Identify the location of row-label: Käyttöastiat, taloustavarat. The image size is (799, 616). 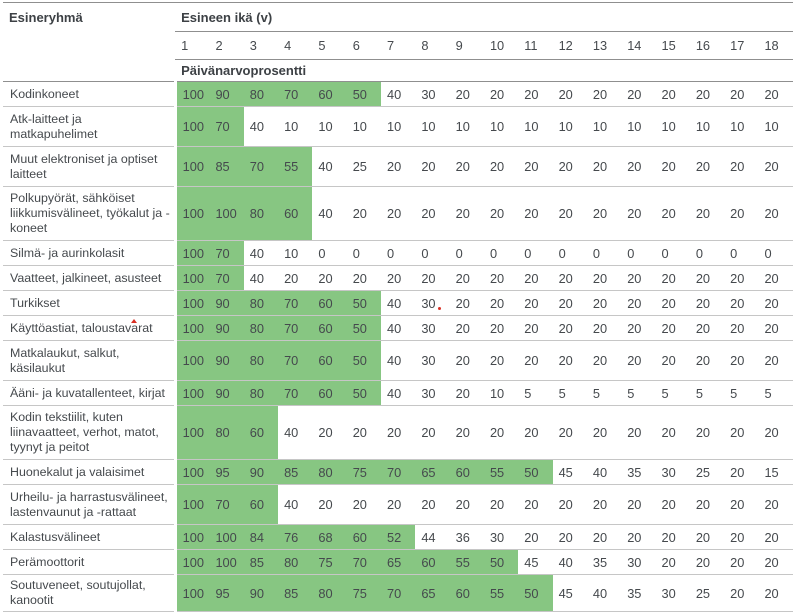
(89, 328).